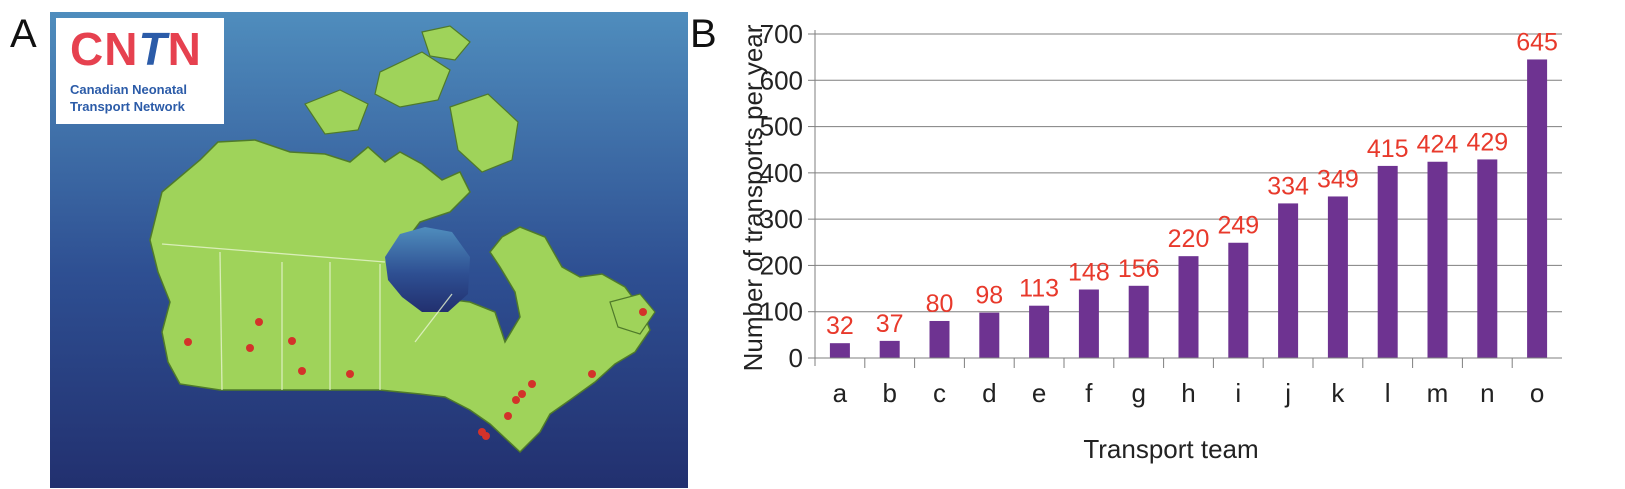 This screenshot has height=489, width=1625. What do you see at coordinates (1189, 239) in the screenshot?
I see `value-label-h: 220` at bounding box center [1189, 239].